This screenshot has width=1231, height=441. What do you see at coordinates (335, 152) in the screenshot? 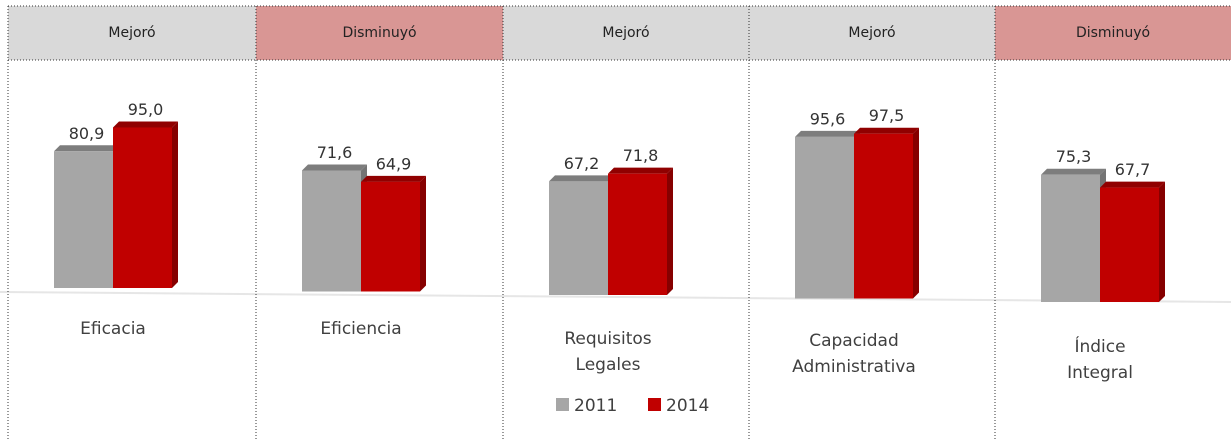
I see `value-label: 71,6` at bounding box center [335, 152].